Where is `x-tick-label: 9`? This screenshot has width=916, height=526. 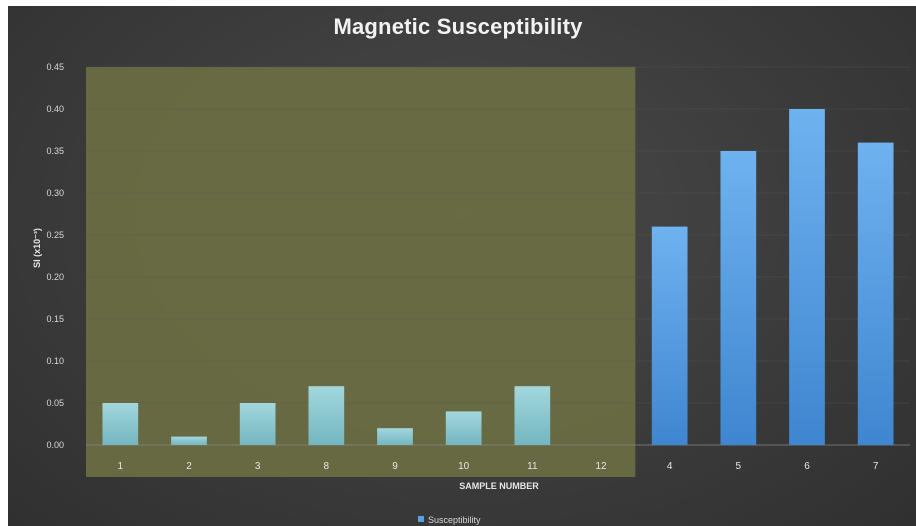
x-tick-label: 9 is located at coordinates (395, 466).